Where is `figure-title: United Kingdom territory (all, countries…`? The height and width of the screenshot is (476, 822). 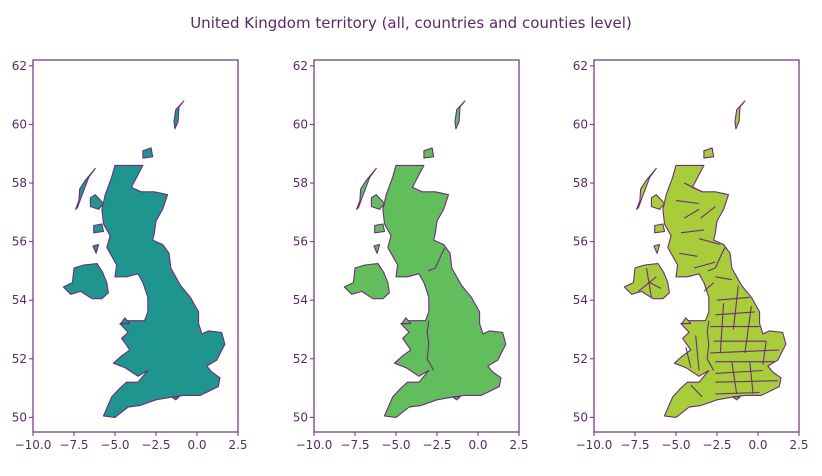 figure-title: United Kingdom territory (all, countries… is located at coordinates (411, 23).